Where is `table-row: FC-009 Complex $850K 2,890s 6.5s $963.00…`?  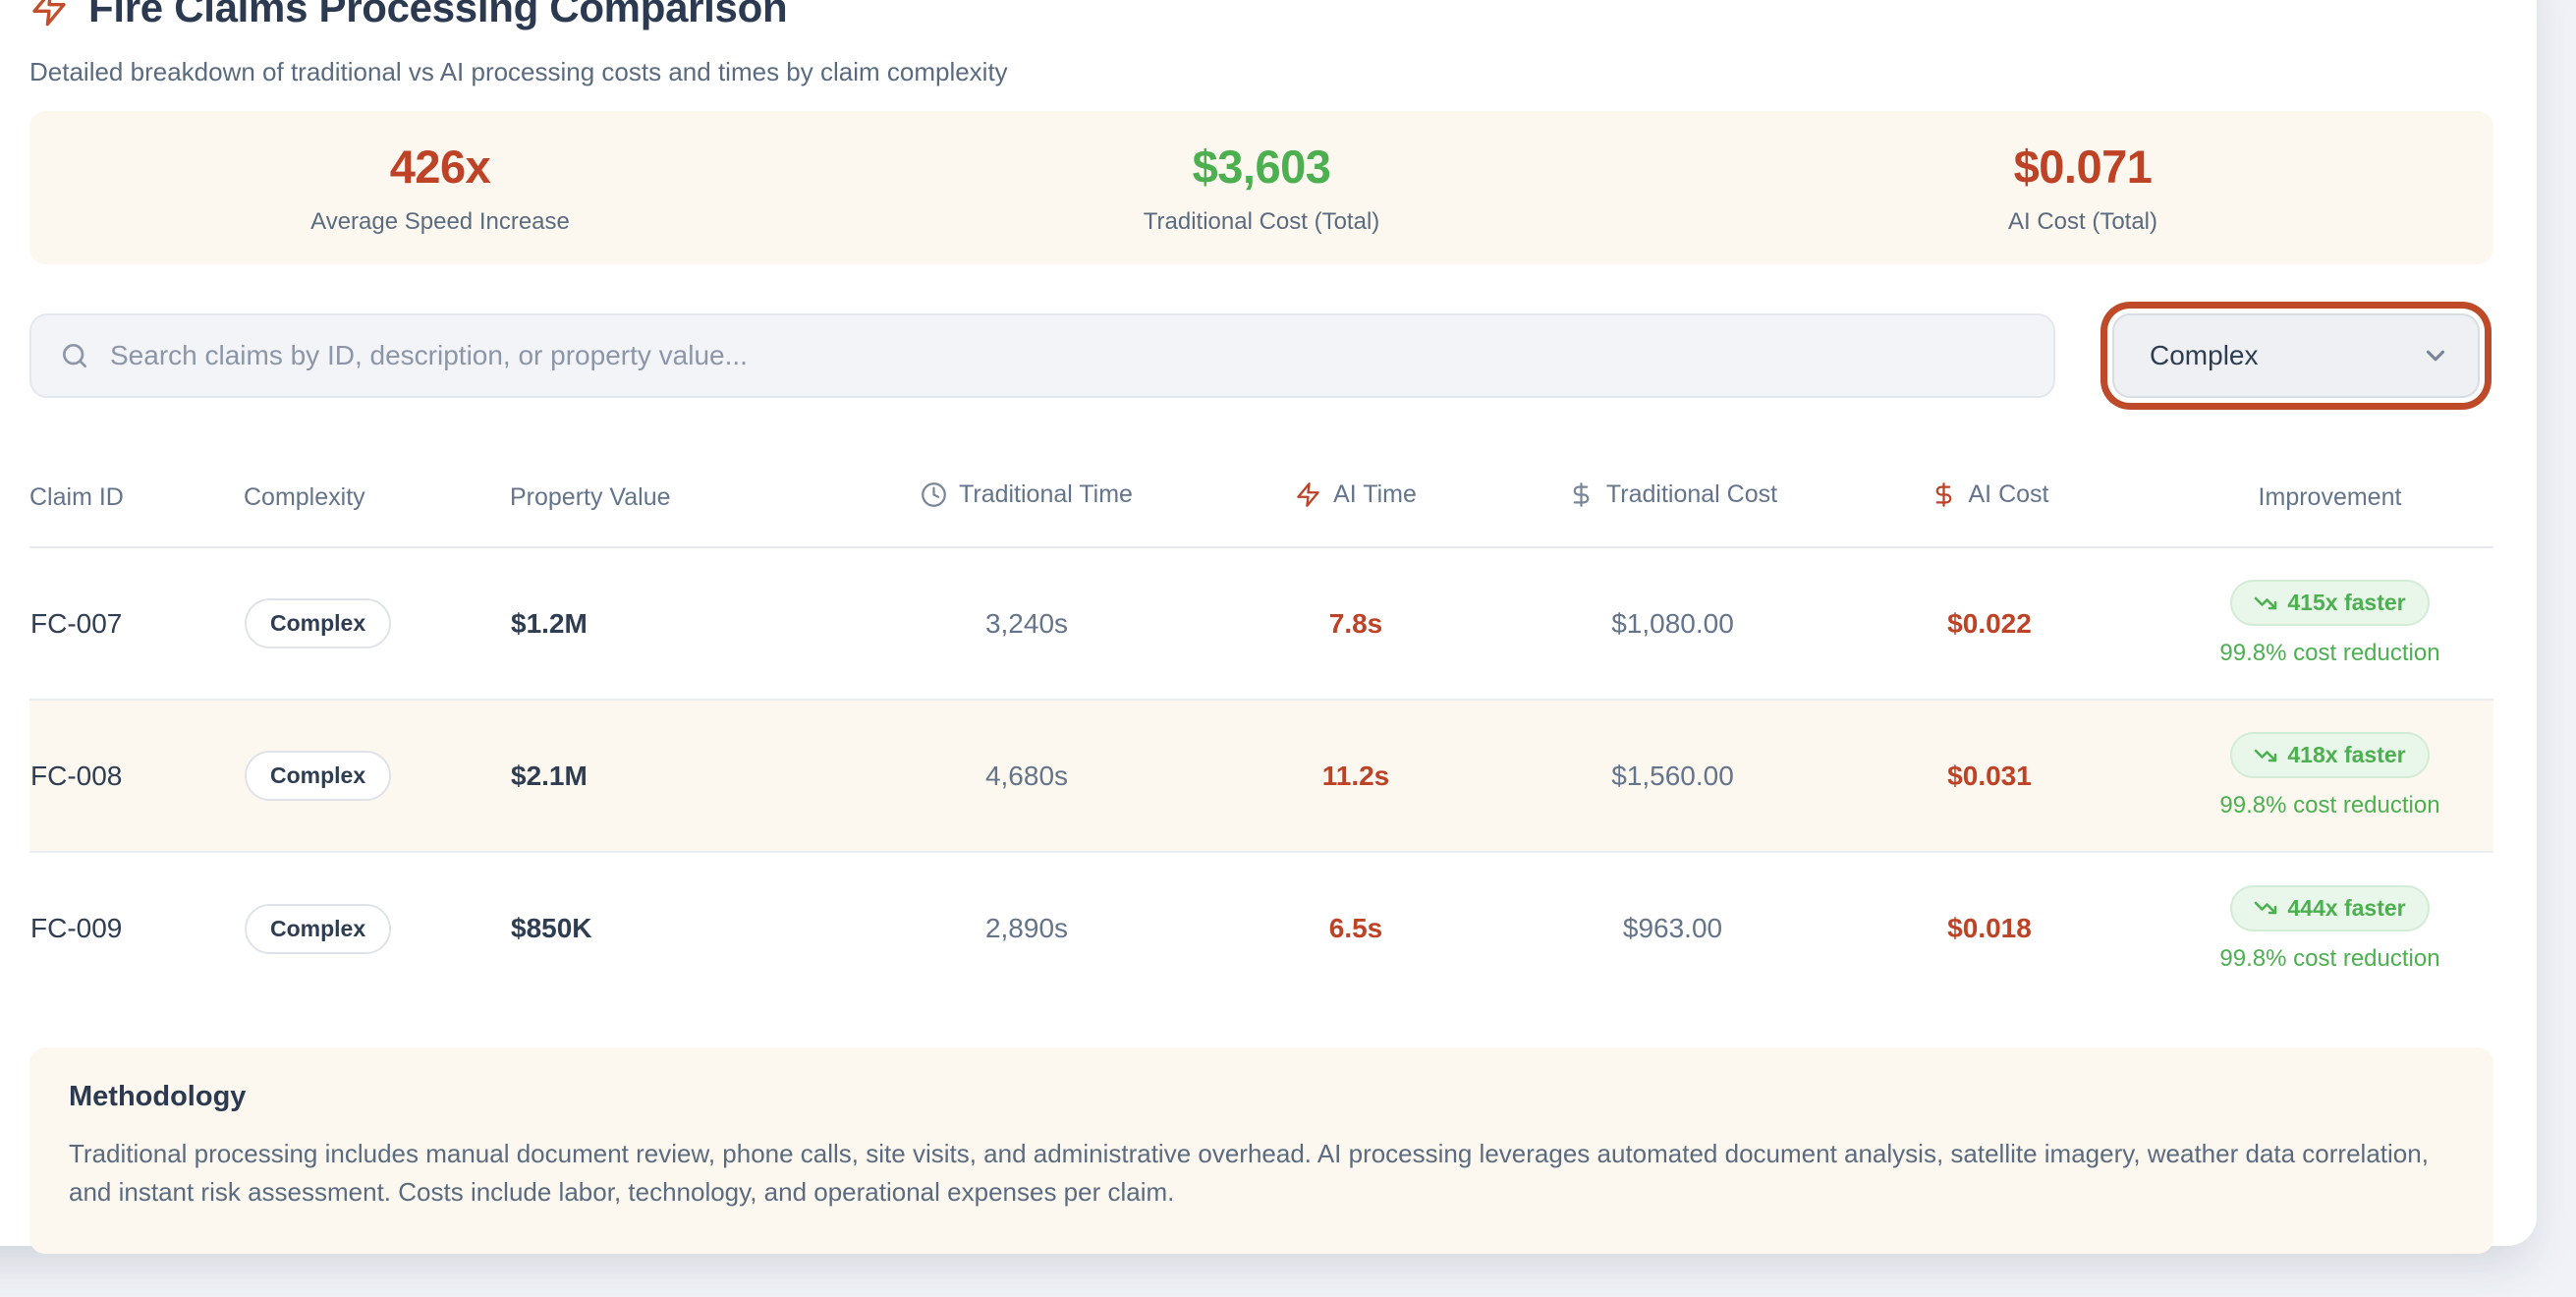 table-row: FC-009 Complex $850K 2,890s 6.5s $963.00… is located at coordinates (1261, 928).